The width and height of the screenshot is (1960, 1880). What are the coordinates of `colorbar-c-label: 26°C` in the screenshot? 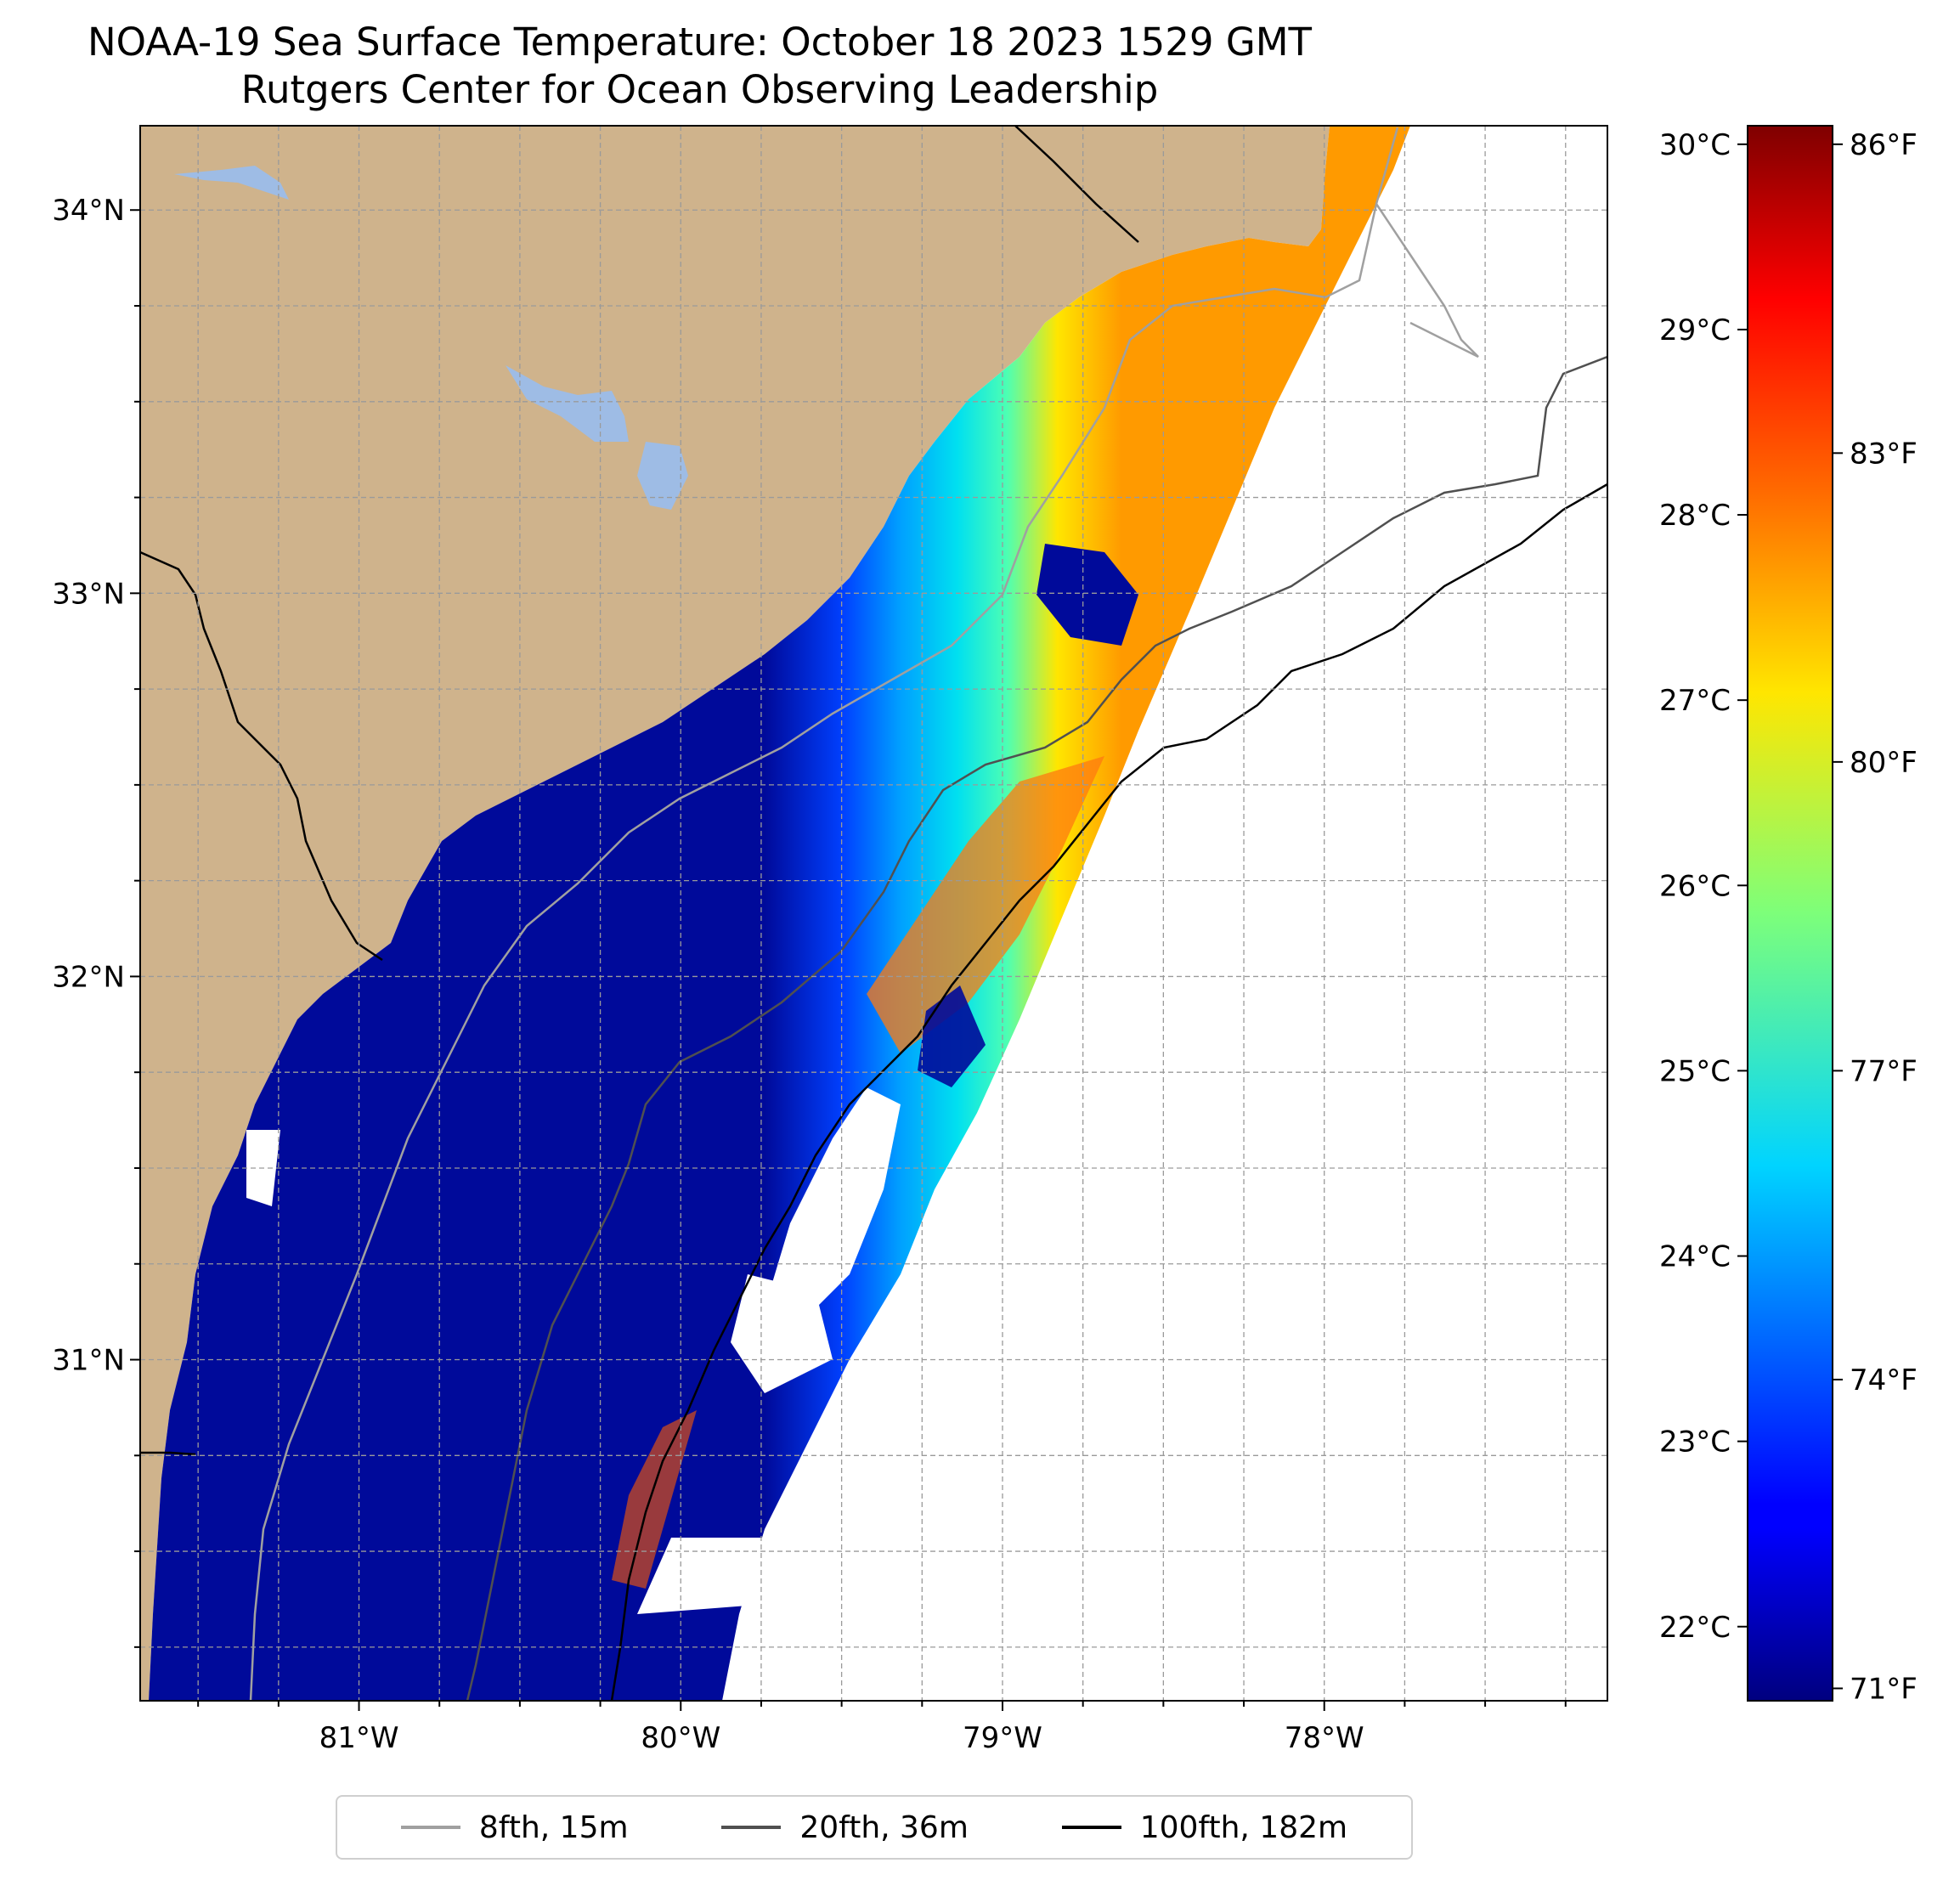 It's located at (1695, 886).